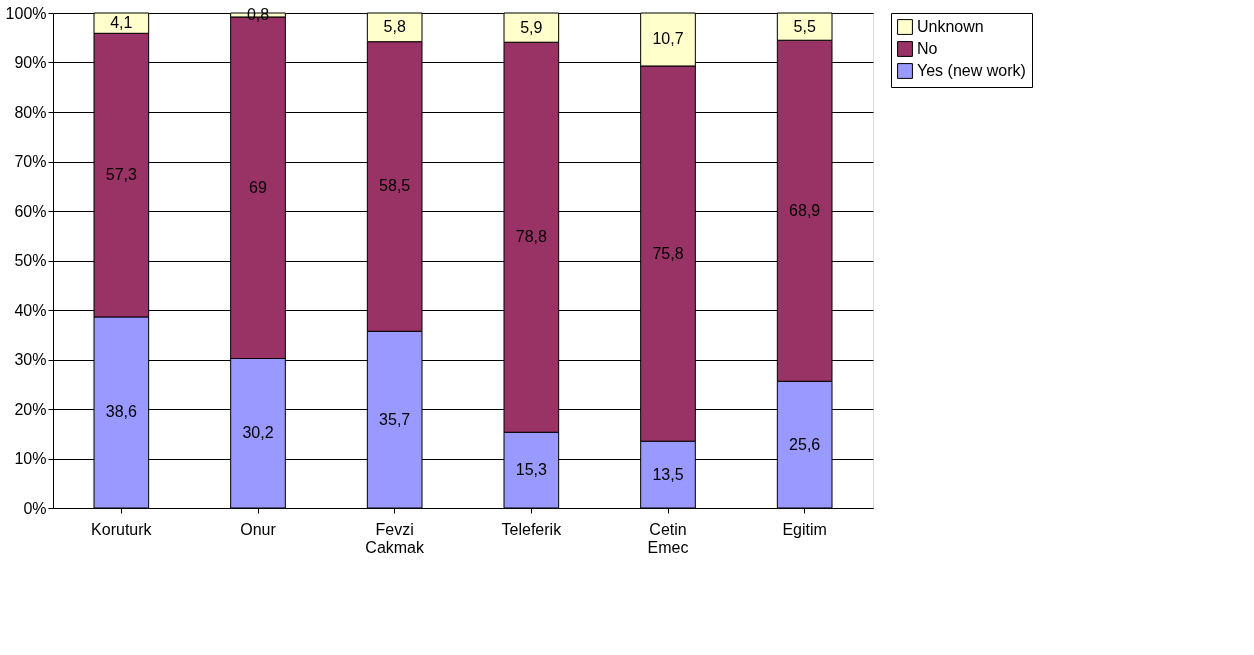 The height and width of the screenshot is (655, 1254). Describe the element at coordinates (394, 27) in the screenshot. I see `data-label: 5,8` at that location.